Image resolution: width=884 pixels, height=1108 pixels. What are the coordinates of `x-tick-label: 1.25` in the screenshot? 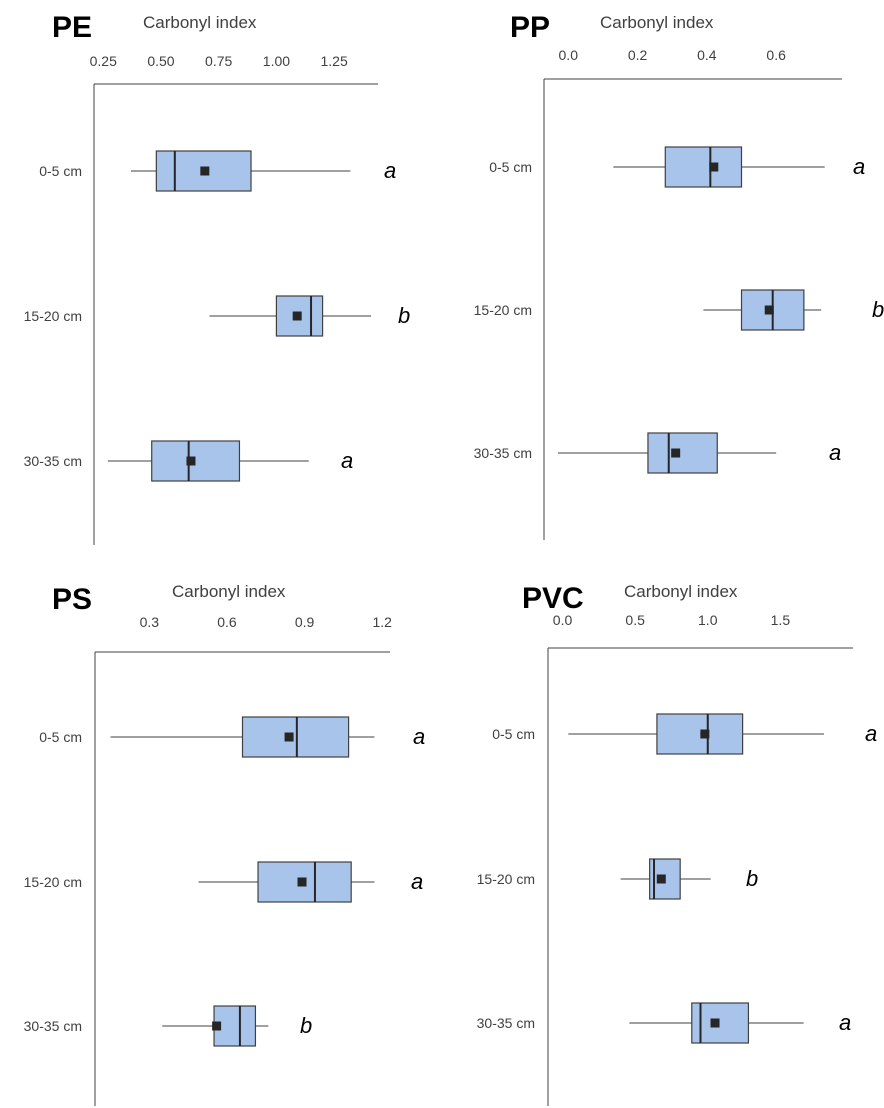 It's located at (334, 61).